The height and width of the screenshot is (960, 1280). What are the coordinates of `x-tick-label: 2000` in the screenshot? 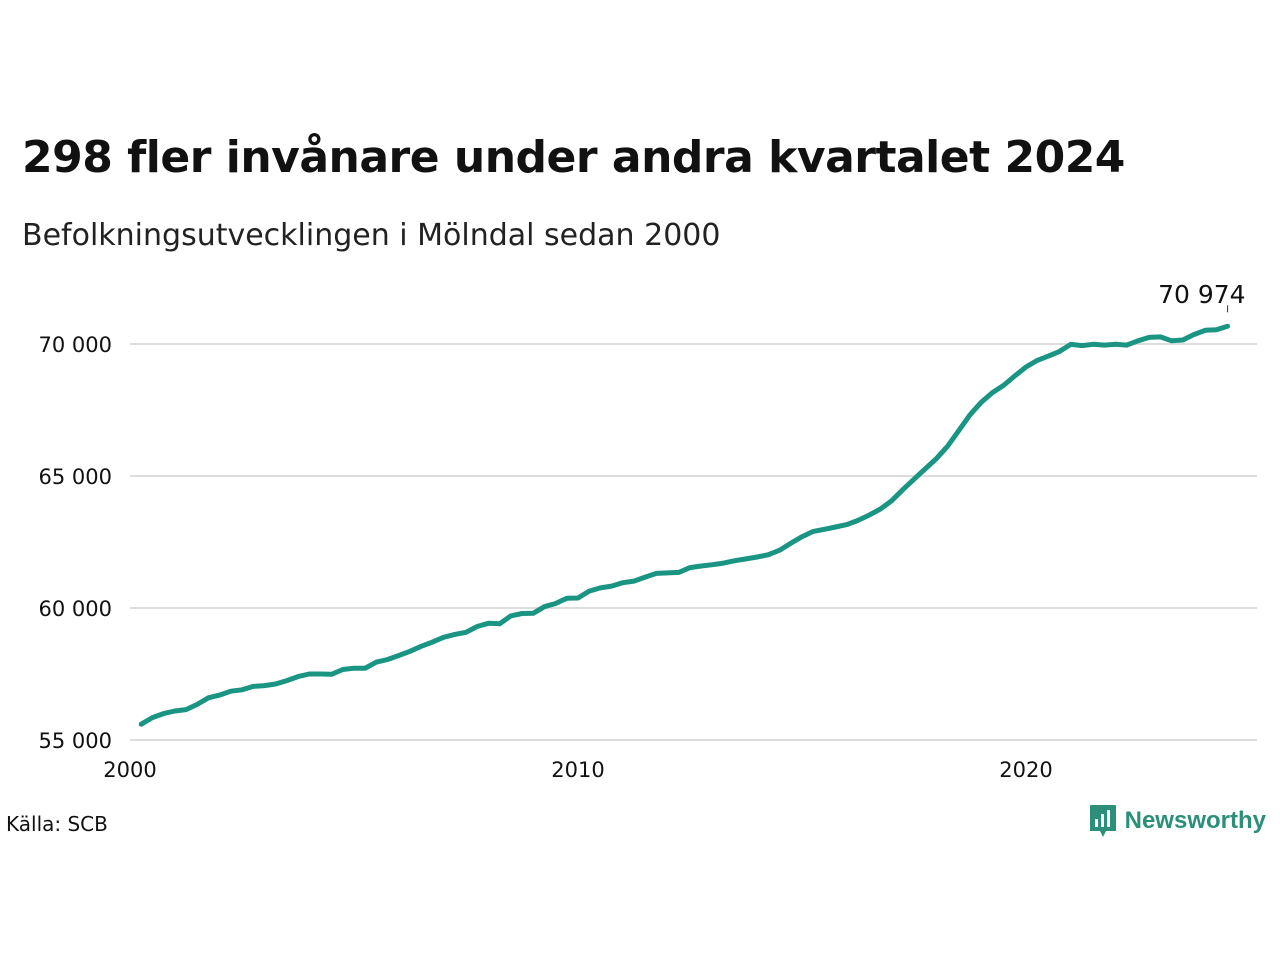 It's located at (129, 770).